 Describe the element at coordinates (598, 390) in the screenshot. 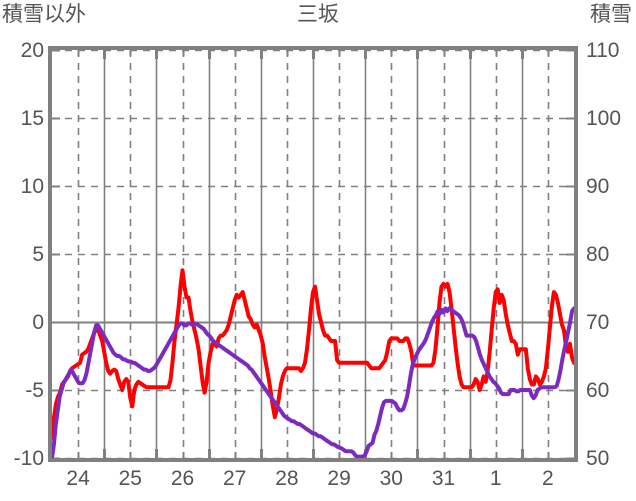

I see `y-axis-right-tick: 60` at that location.